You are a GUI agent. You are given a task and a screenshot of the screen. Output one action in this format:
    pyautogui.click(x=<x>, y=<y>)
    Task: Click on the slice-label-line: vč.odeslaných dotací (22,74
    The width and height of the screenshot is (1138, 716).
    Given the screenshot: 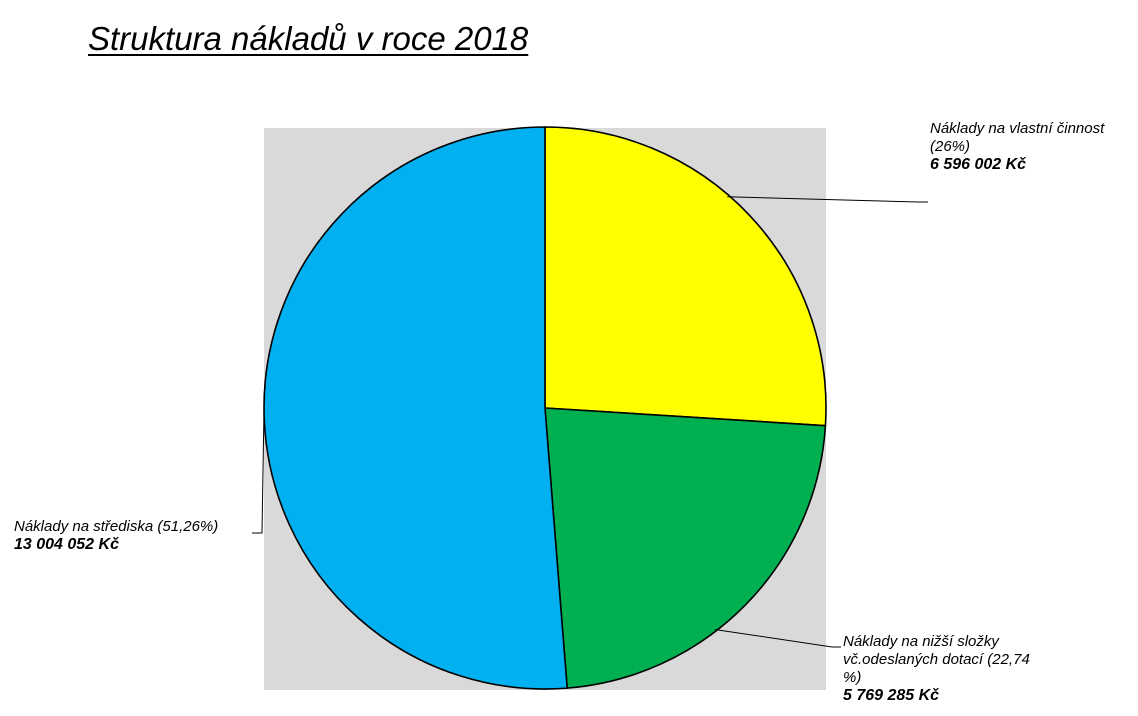 What is the action you would take?
    pyautogui.click(x=936, y=659)
    